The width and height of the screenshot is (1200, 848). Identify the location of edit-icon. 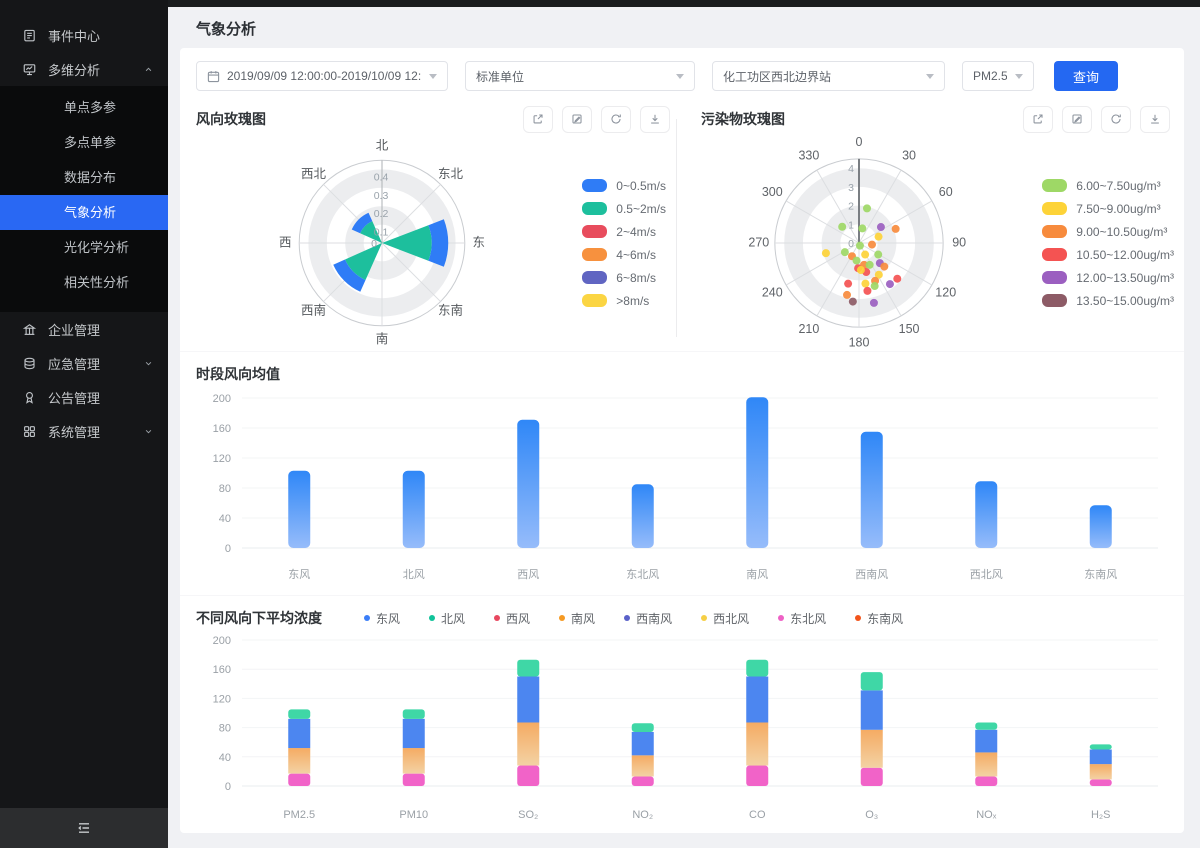
(577, 119).